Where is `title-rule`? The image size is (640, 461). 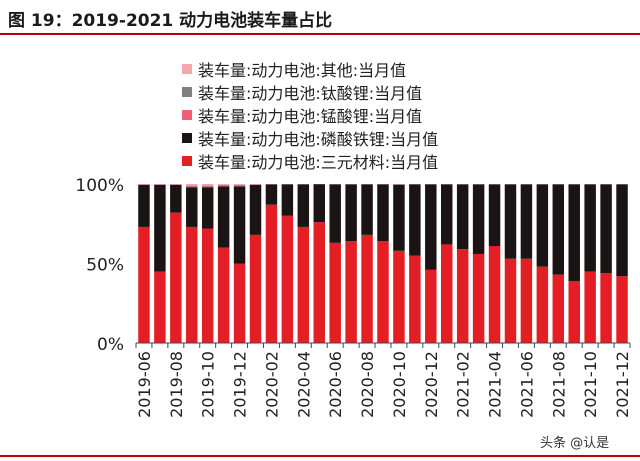 title-rule is located at coordinates (320, 34).